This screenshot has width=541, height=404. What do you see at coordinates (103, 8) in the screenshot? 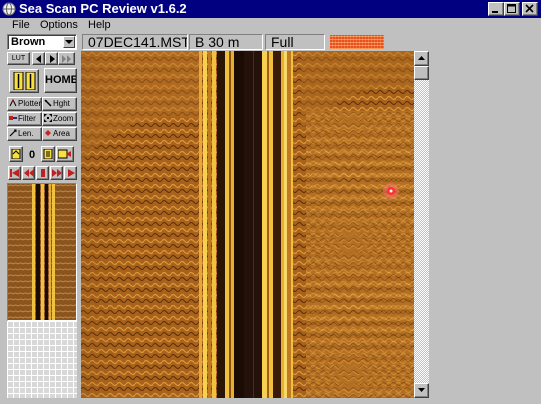
I see `window-title: Sea Scan PC Review v1.6.2` at bounding box center [103, 8].